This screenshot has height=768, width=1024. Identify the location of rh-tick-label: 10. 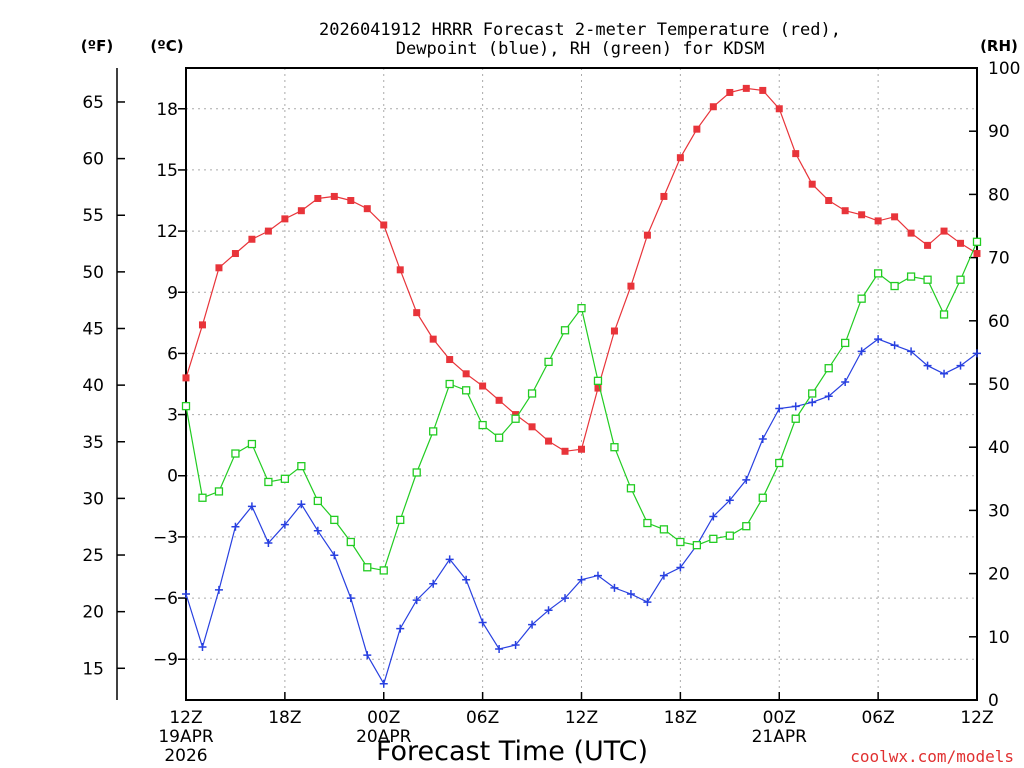
(999, 638).